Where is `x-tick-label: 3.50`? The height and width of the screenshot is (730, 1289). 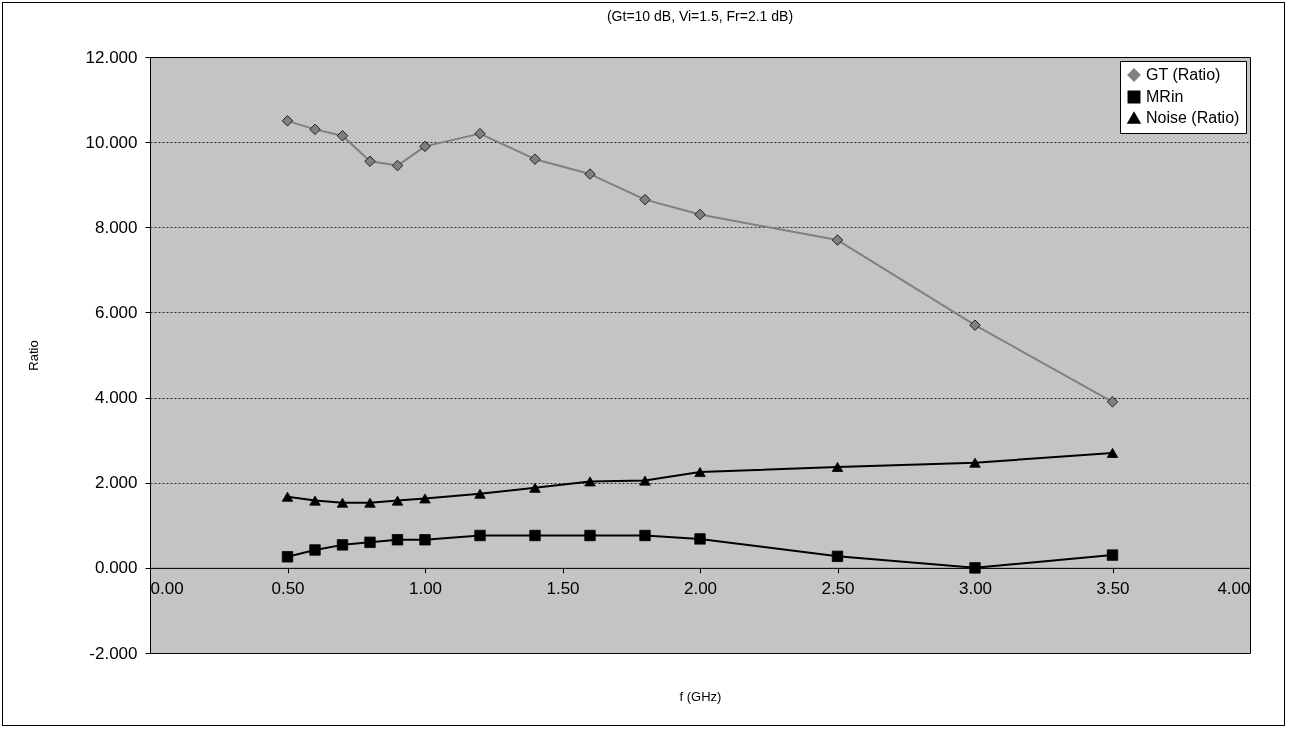 x-tick-label: 3.50 is located at coordinates (1113, 589).